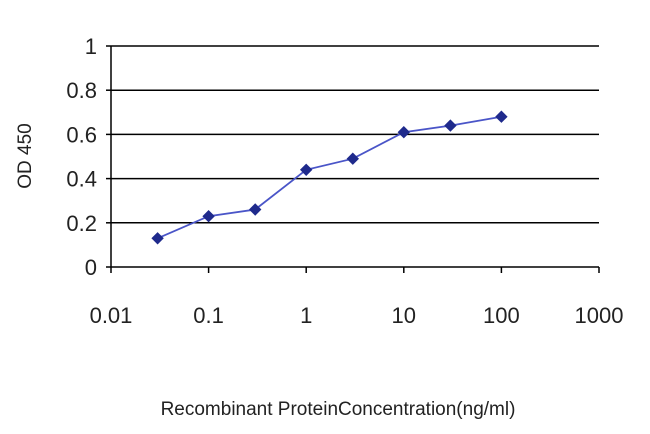 This screenshot has height=434, width=650. I want to click on x-tick-label: 0.01, so click(111, 315).